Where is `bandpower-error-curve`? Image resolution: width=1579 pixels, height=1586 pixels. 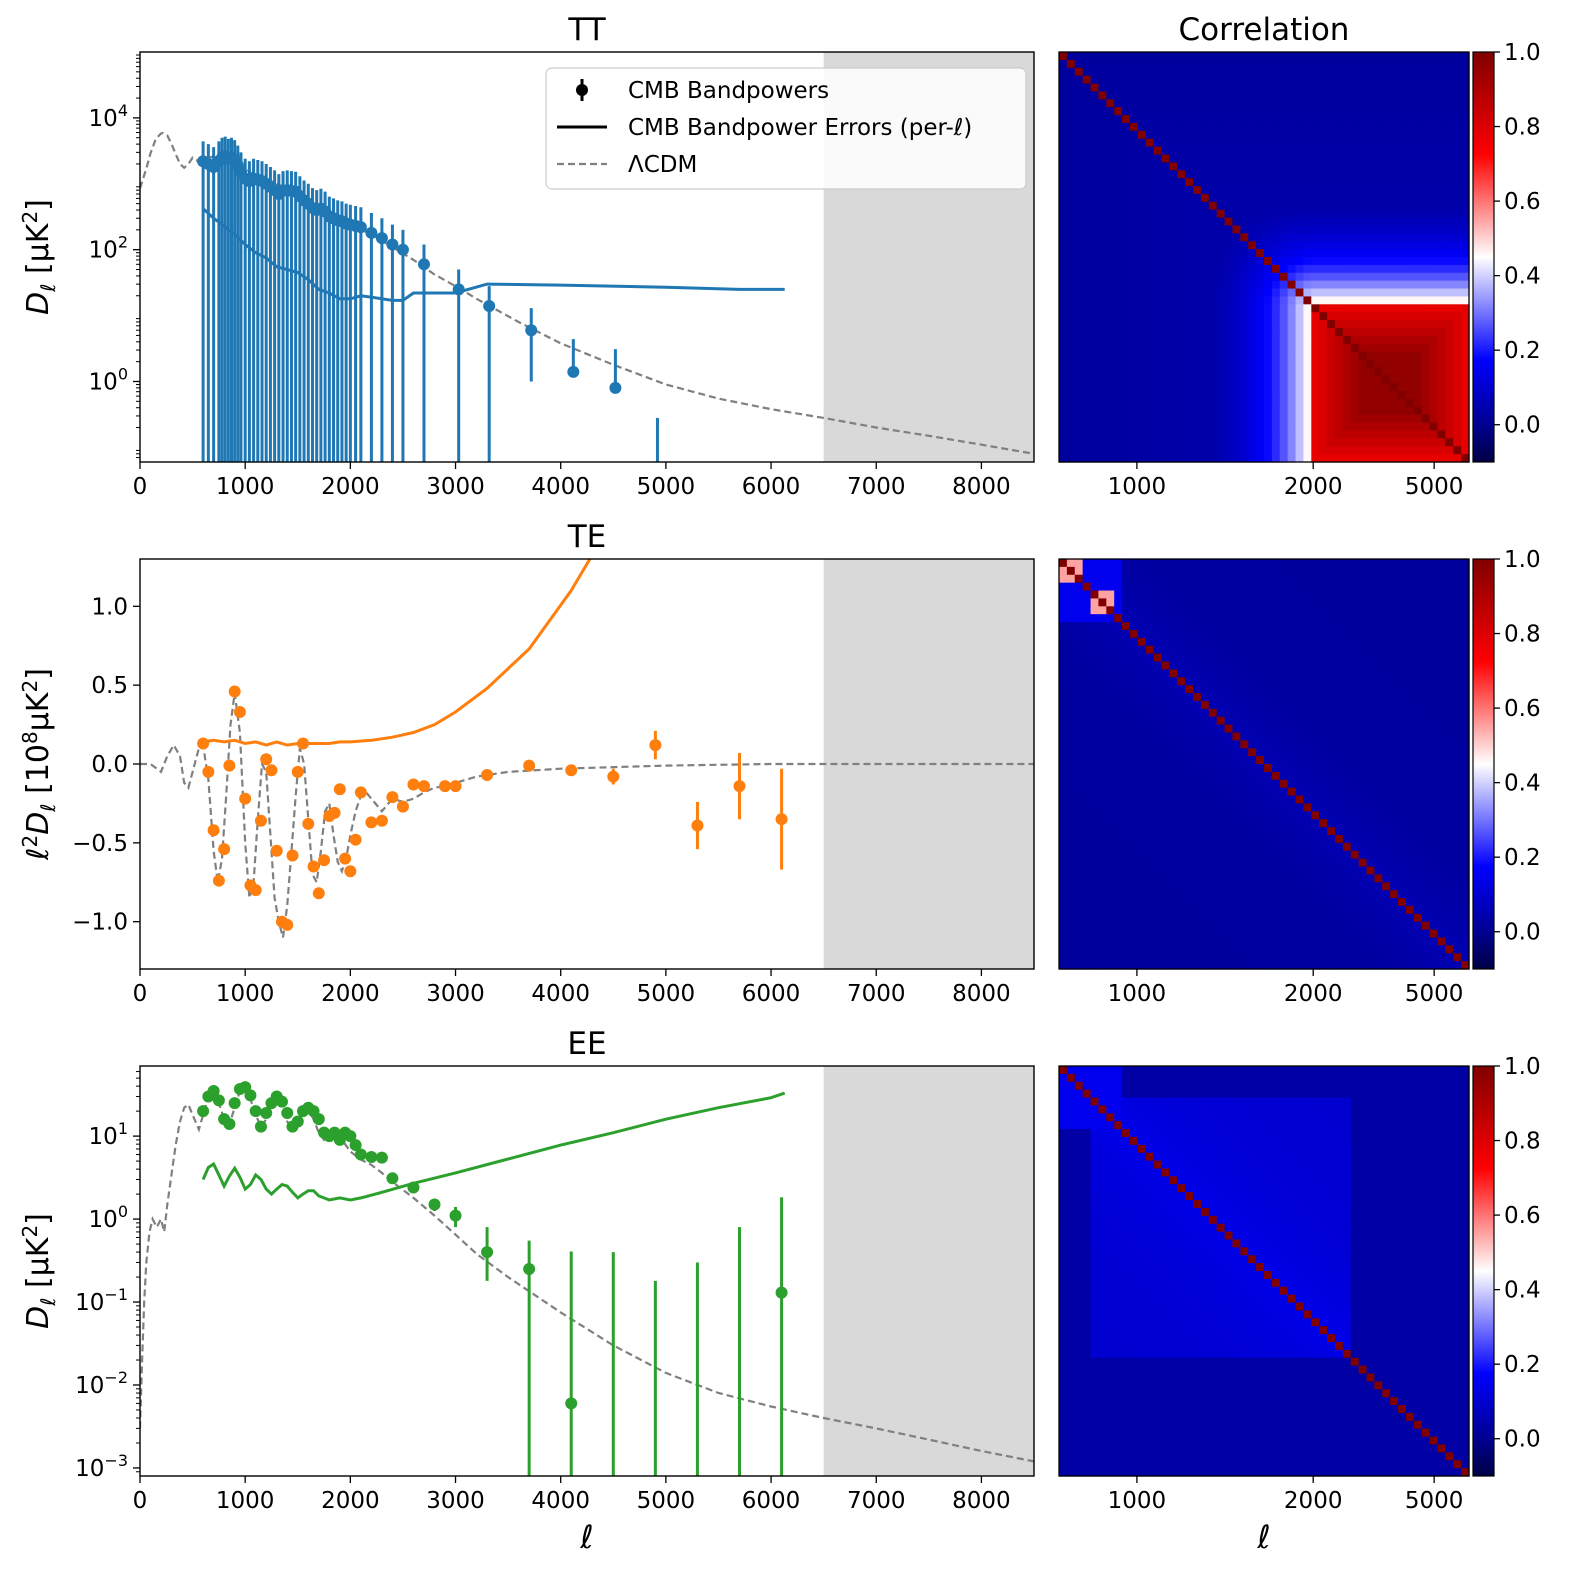 bandpower-error-curve is located at coordinates (397, 653).